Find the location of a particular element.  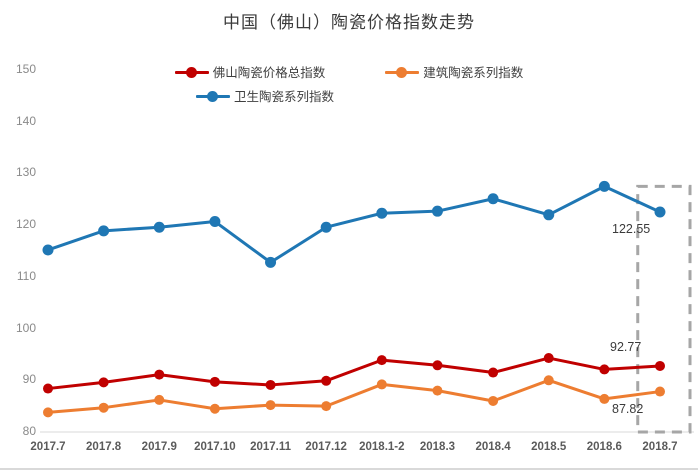

x-axis-tick-label: 2018.5 is located at coordinates (549, 447).